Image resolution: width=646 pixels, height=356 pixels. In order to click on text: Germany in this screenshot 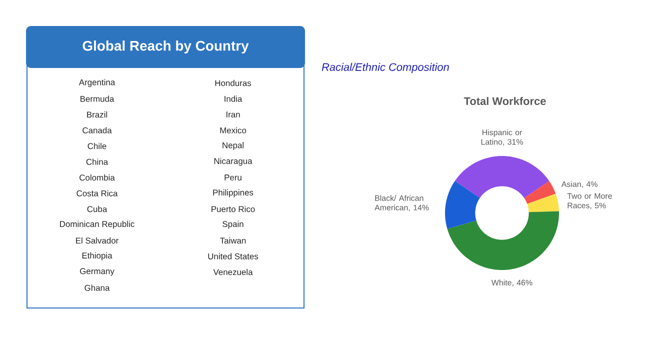, I will do `click(97, 272)`.